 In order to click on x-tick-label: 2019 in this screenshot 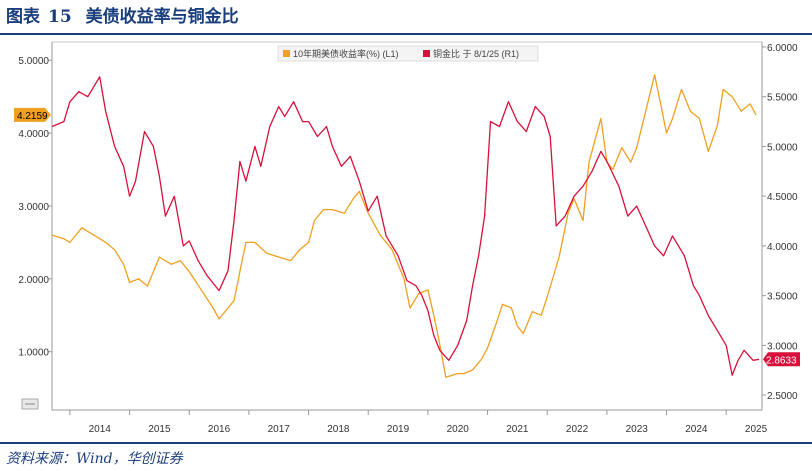, I will do `click(398, 429)`.